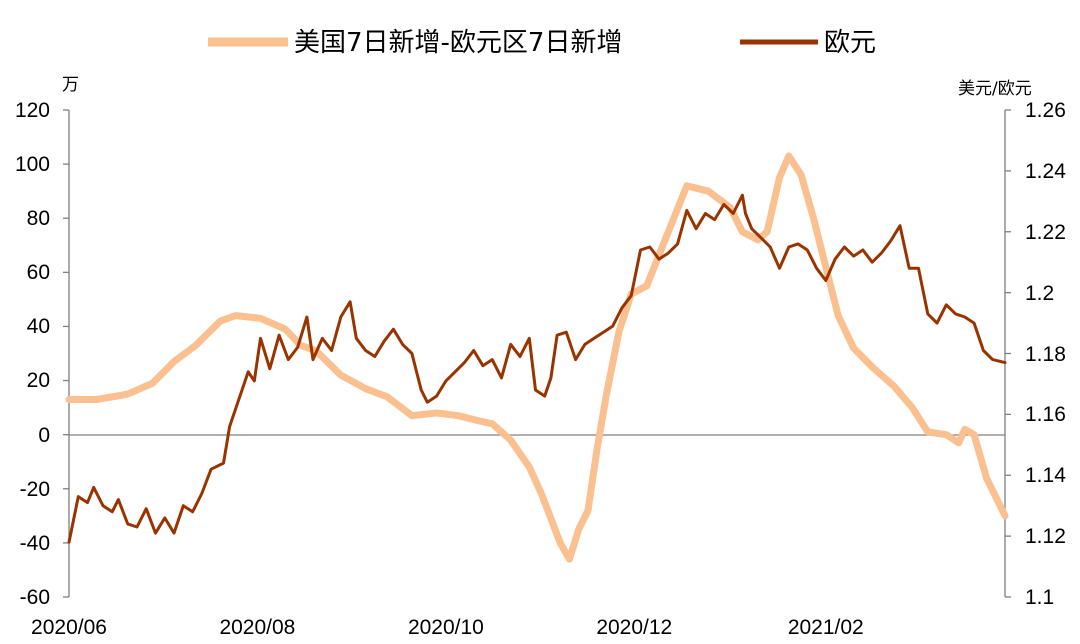 Image resolution: width=1080 pixels, height=644 pixels. Describe the element at coordinates (44, 435) in the screenshot. I see `left-tick-label: 0` at that location.